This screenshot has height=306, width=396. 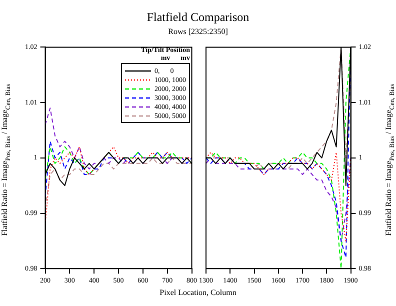 What do you see at coordinates (198, 292) in the screenshot?
I see `x-axis-title: Pixel Location, Column` at bounding box center [198, 292].